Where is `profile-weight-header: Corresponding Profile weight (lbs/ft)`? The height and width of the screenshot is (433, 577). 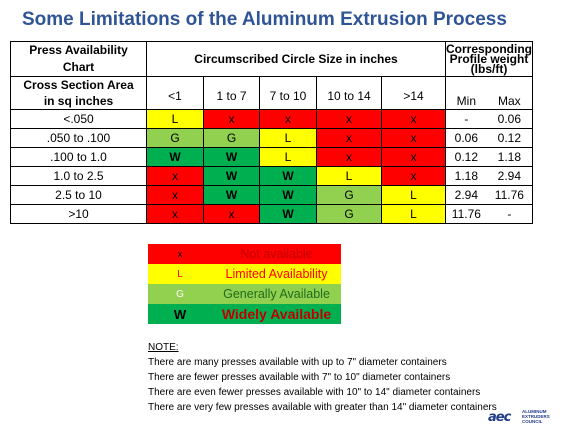 profile-weight-header: Corresponding Profile weight (lbs/ft) is located at coordinates (489, 59).